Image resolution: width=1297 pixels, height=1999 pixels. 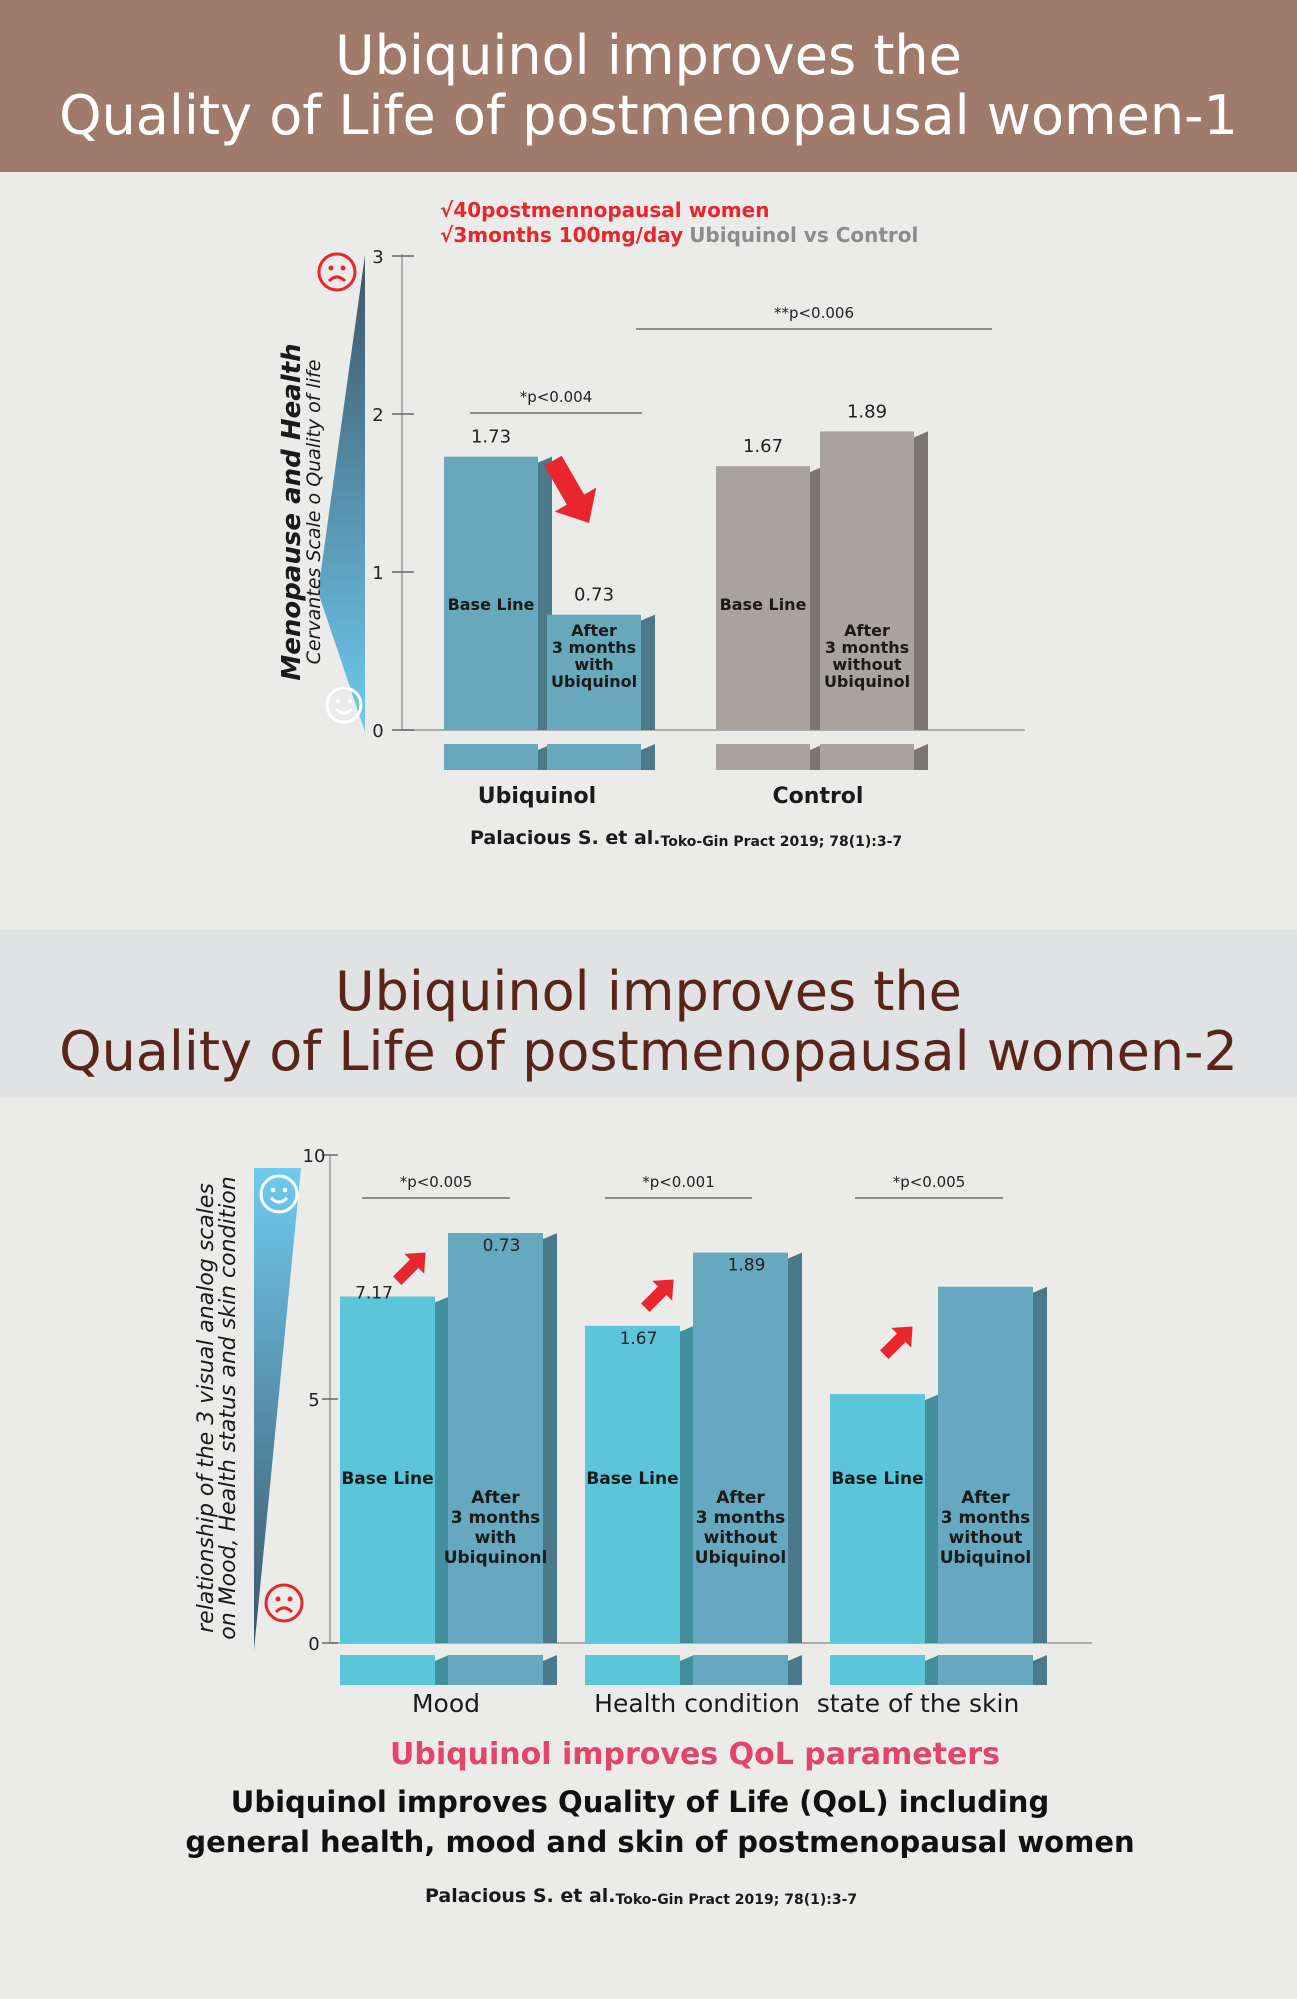 I want to click on happy-face-icon, so click(x=344, y=705).